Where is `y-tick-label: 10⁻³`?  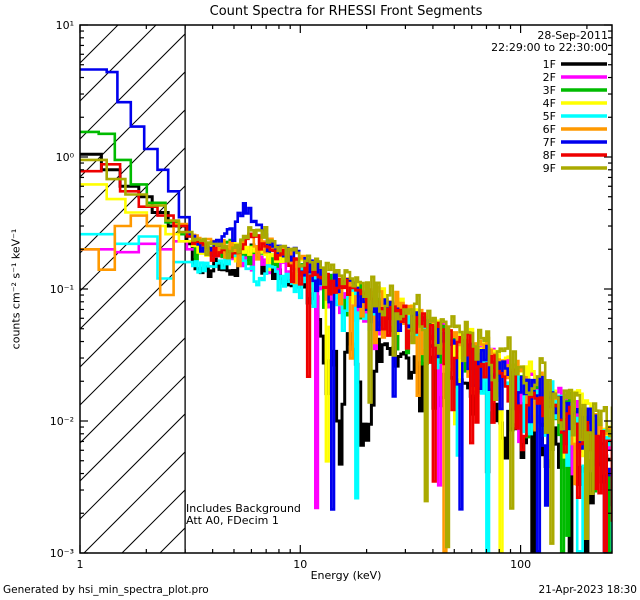 y-tick-label: 10⁻³ is located at coordinates (62, 553).